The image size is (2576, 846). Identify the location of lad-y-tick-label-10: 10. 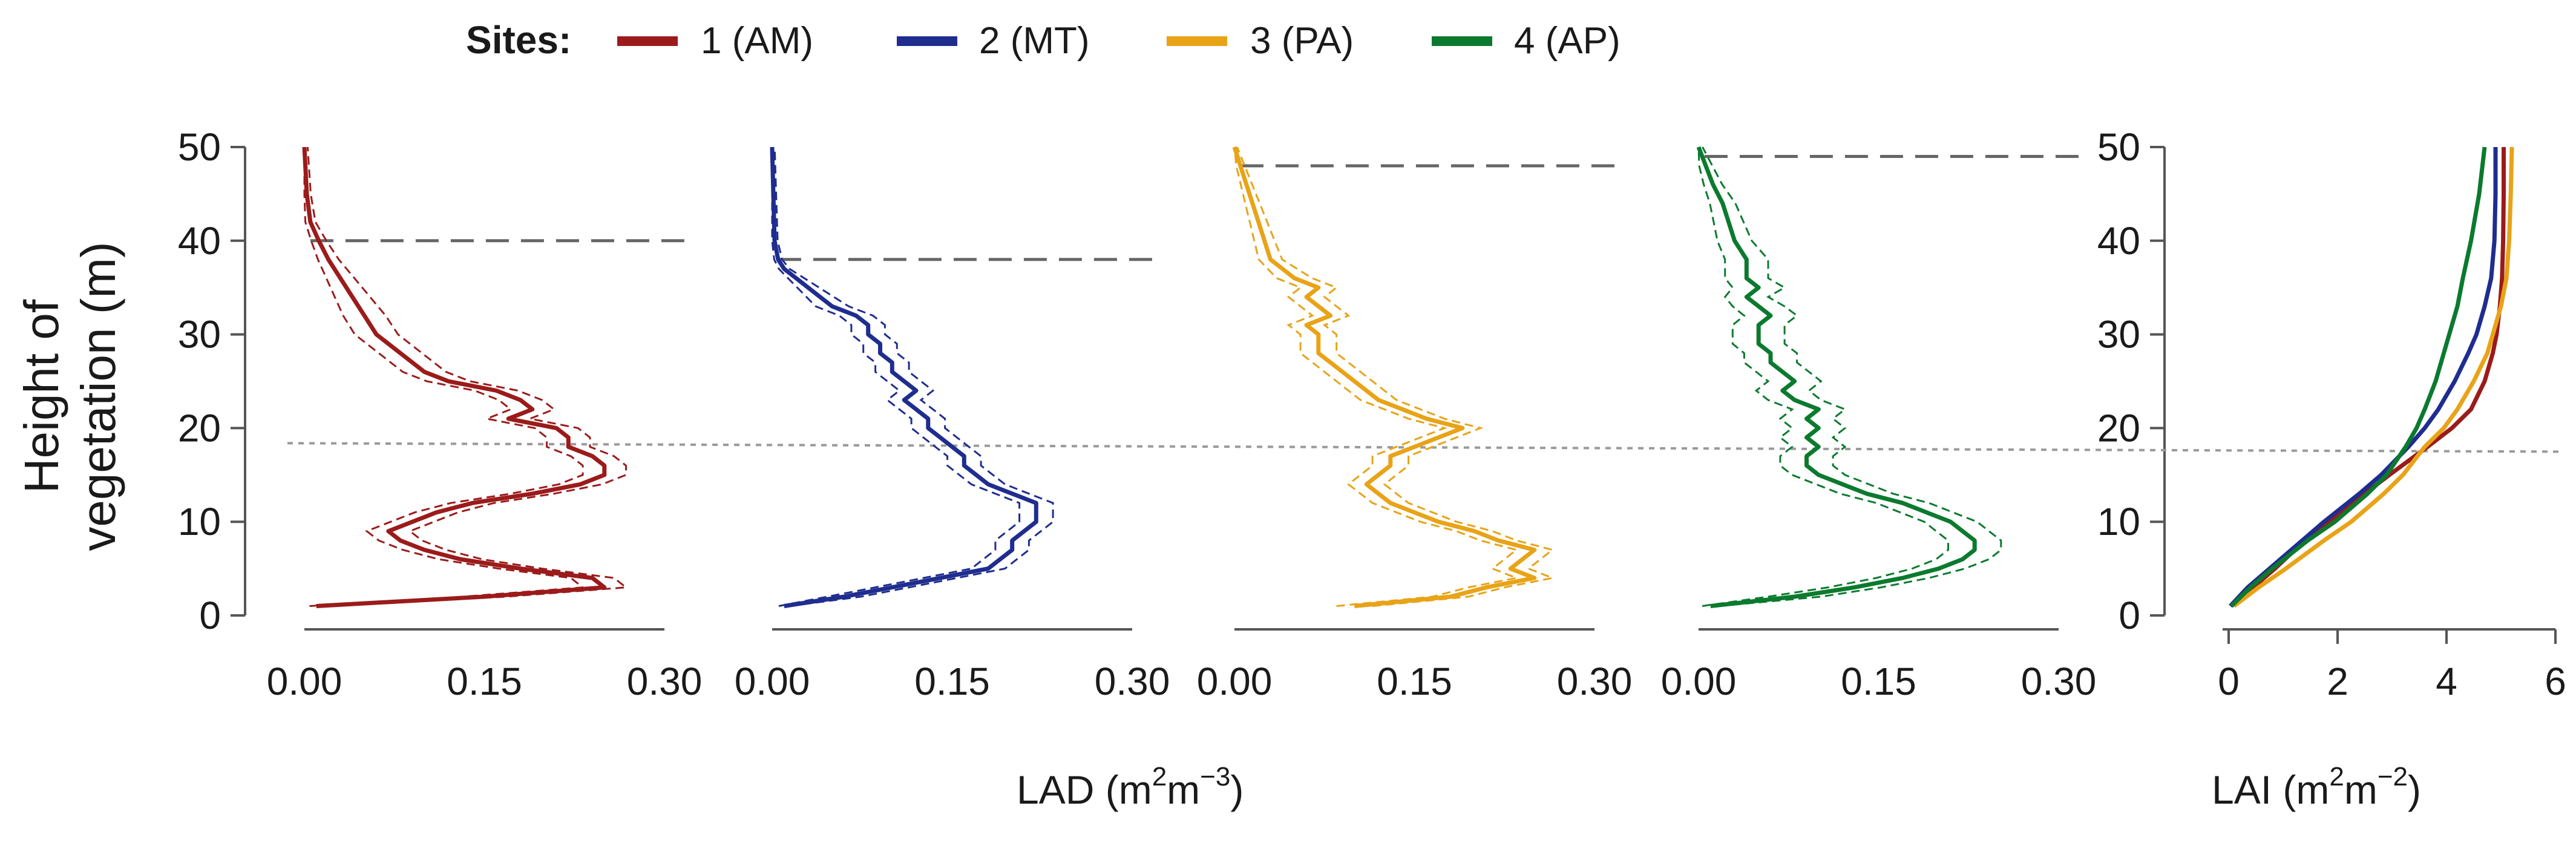
(199, 522).